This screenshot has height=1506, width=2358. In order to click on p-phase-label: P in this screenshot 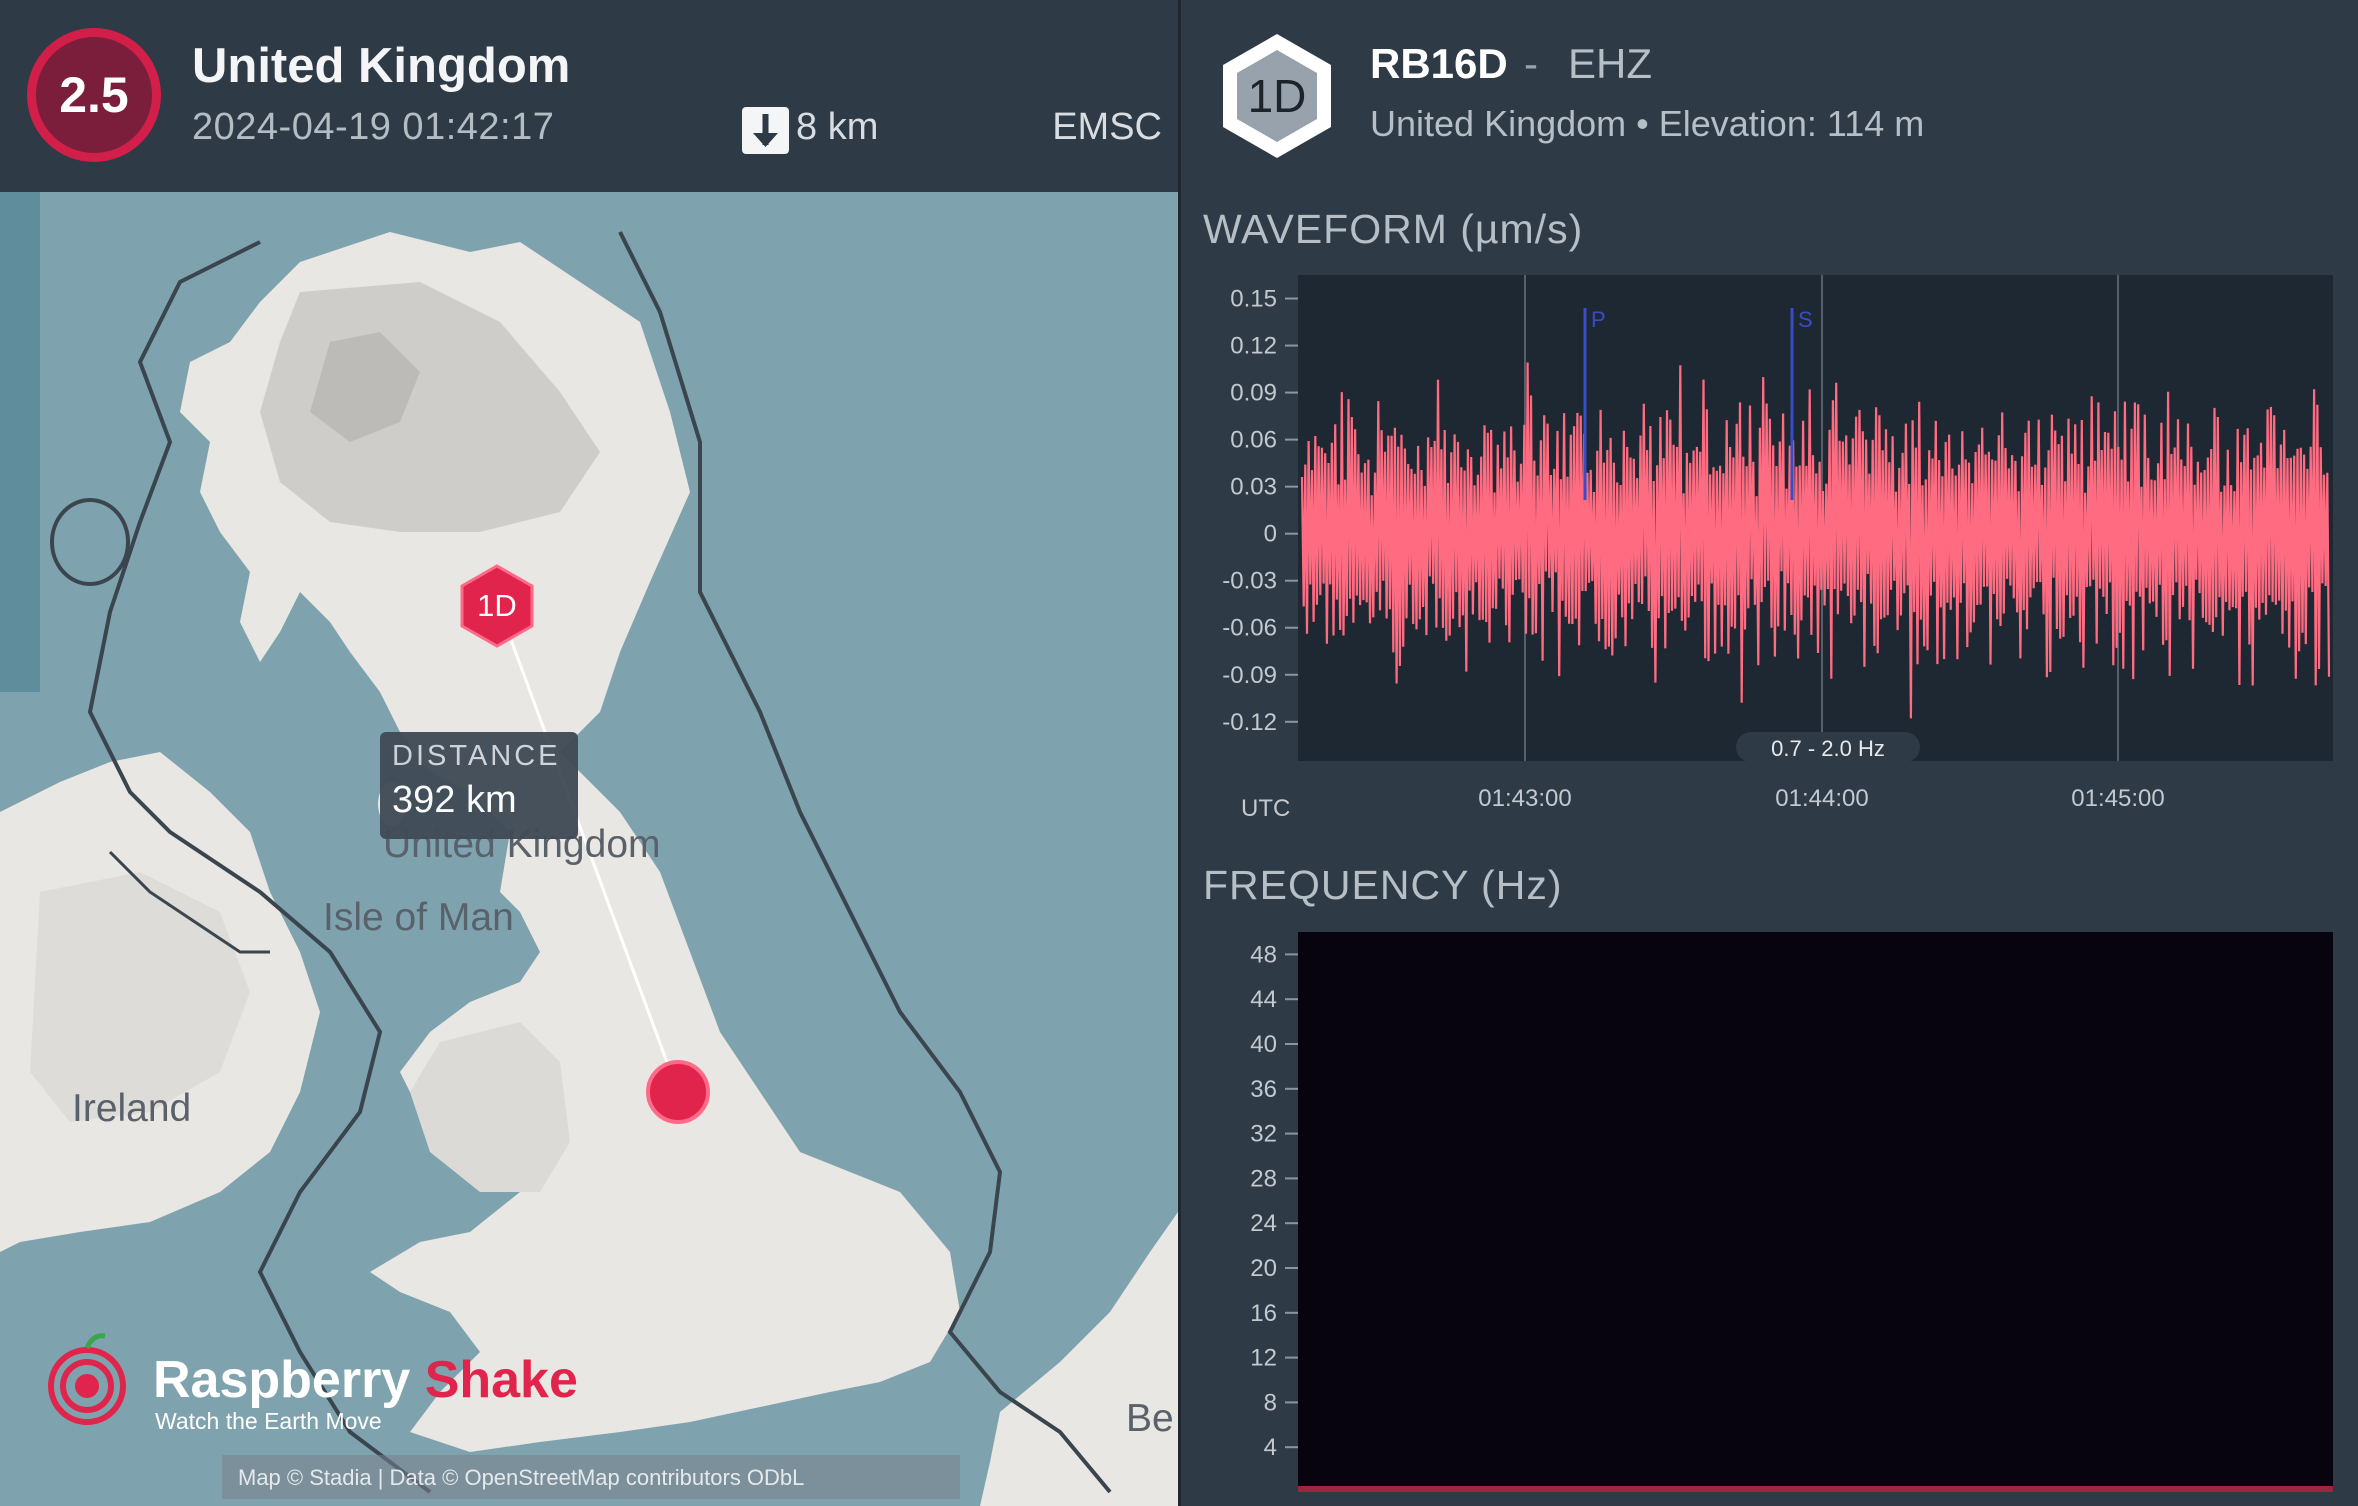, I will do `click(1598, 319)`.